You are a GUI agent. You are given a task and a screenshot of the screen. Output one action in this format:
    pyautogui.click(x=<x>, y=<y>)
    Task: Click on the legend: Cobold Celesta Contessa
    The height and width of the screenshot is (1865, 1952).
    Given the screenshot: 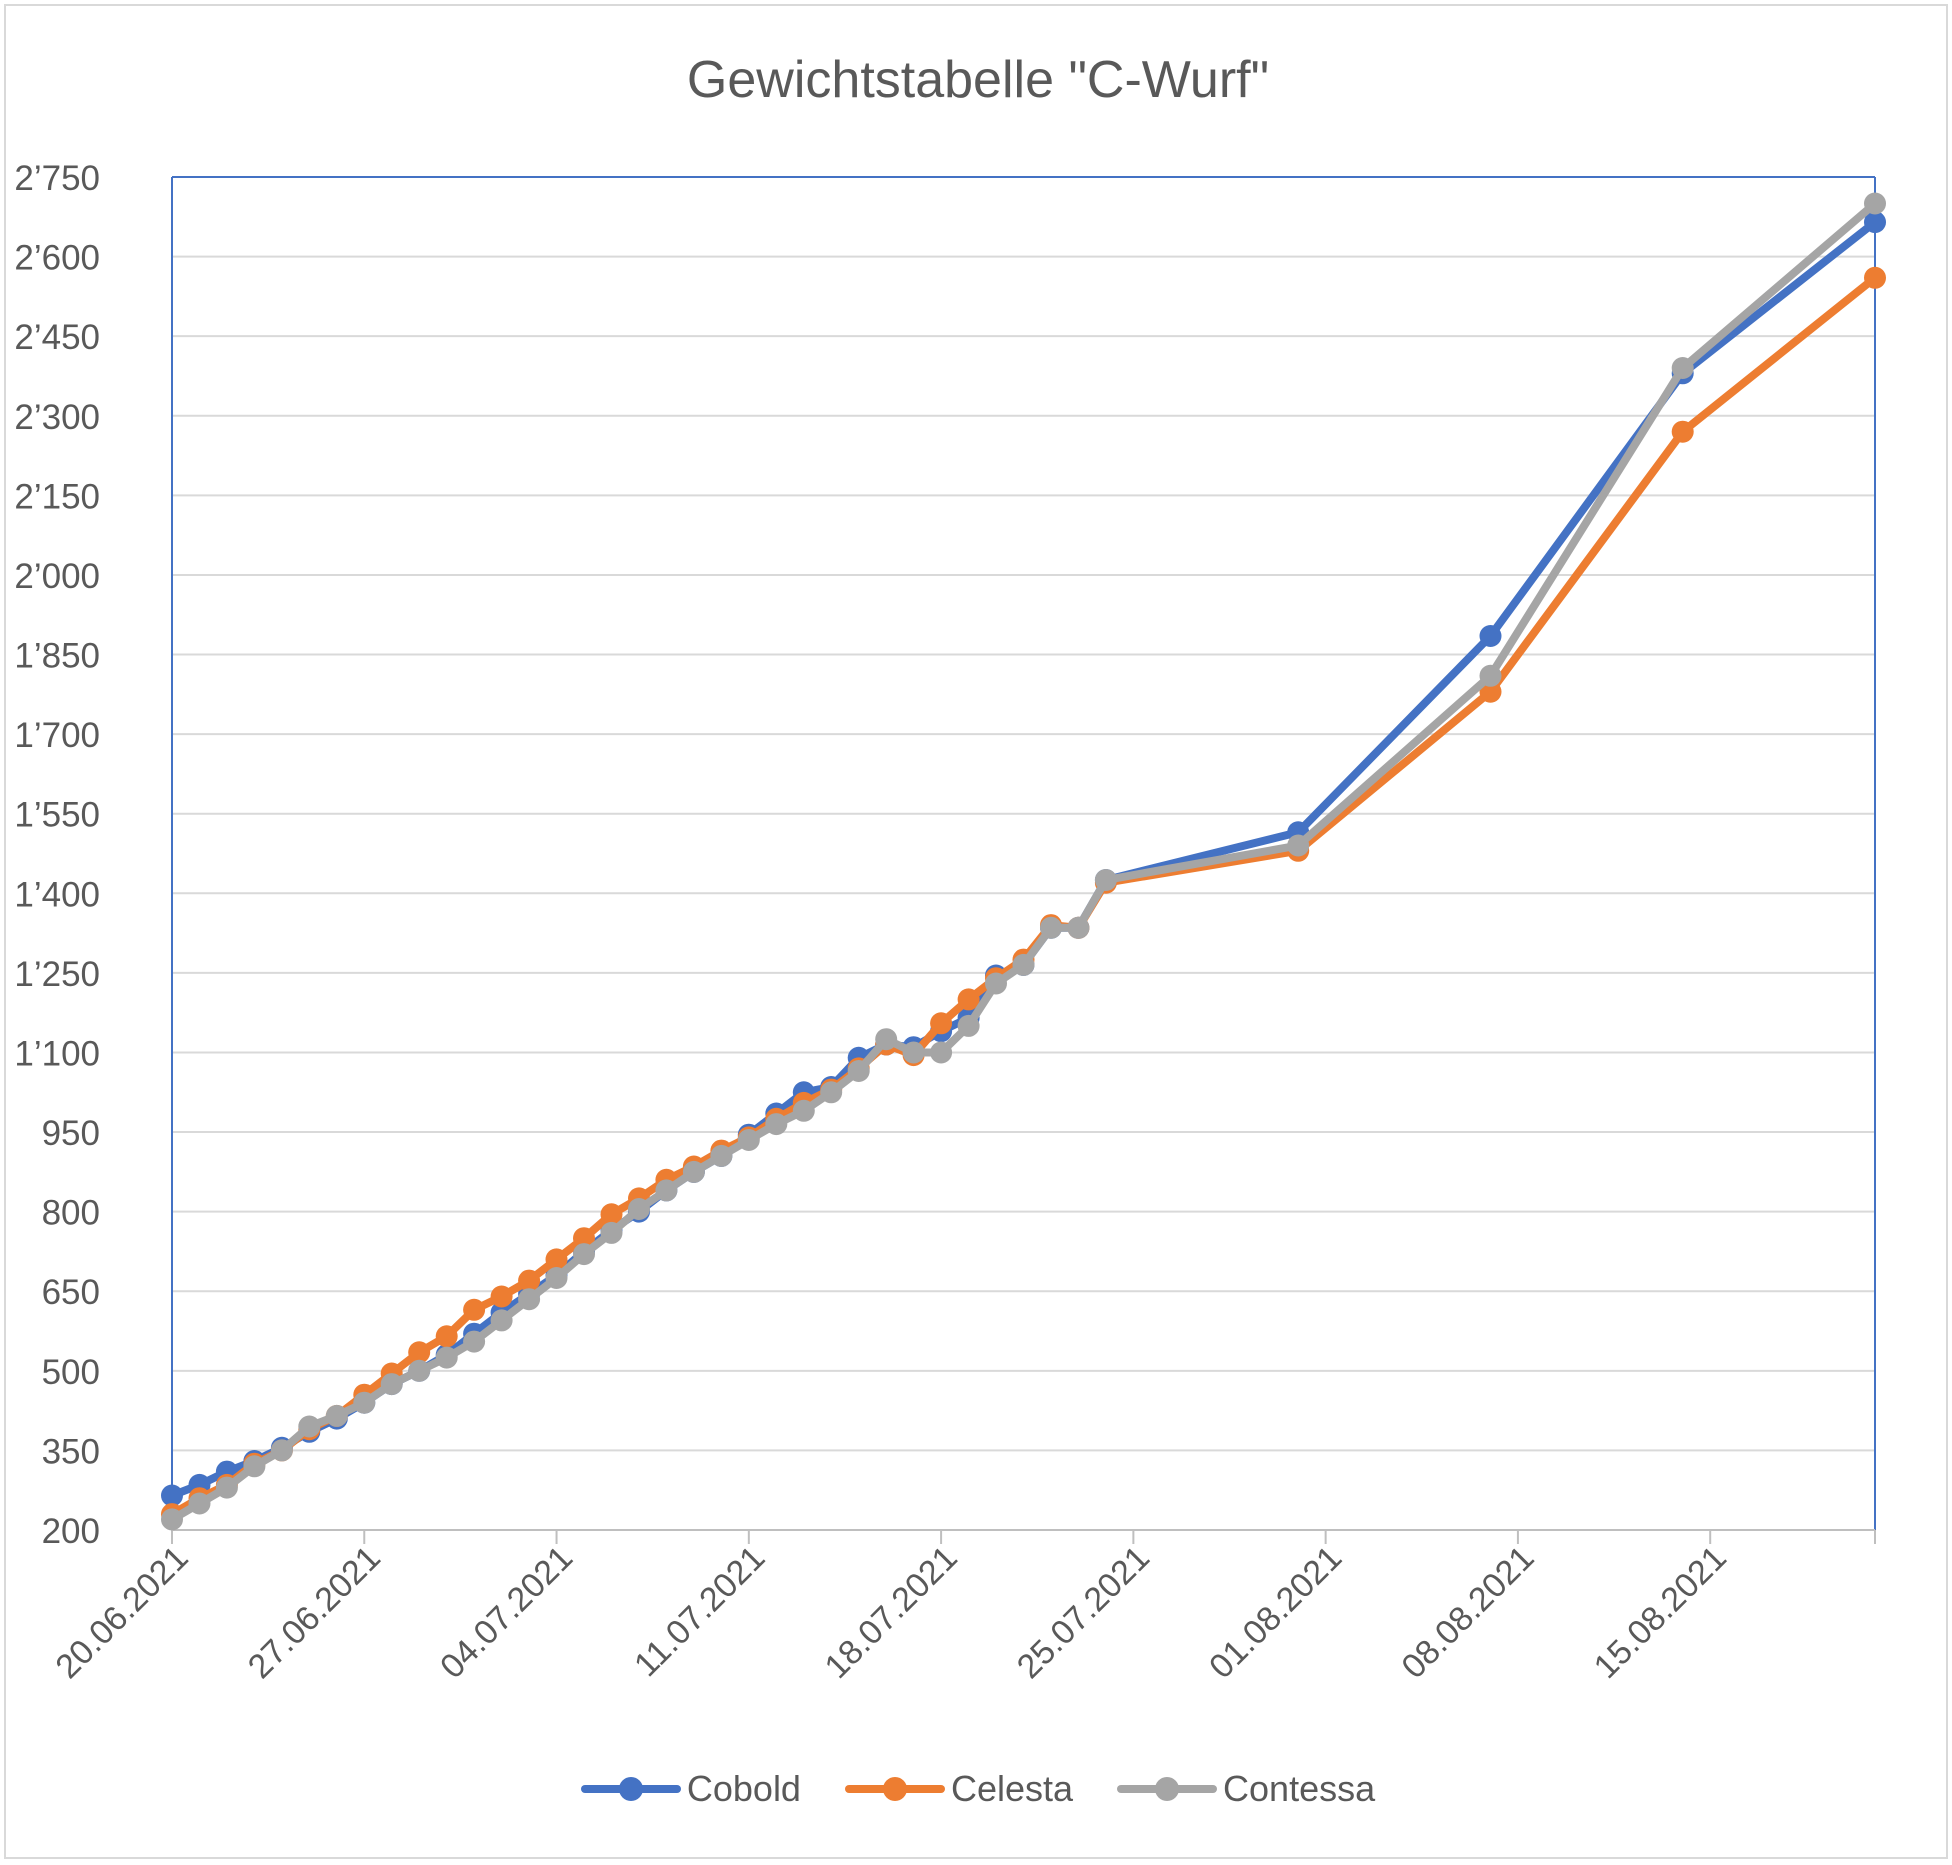 What is the action you would take?
    pyautogui.click(x=978, y=1789)
    